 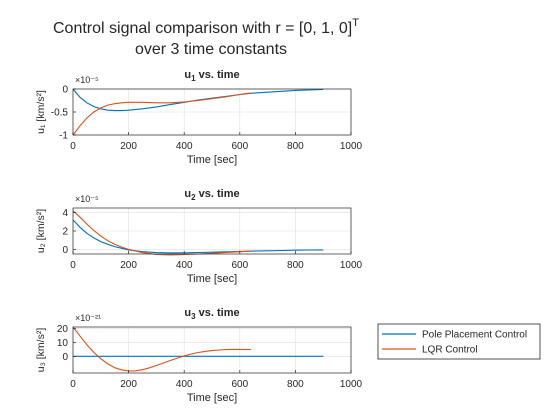 What do you see at coordinates (73, 265) in the screenshot?
I see `subplot2-x-tick-label: 0` at bounding box center [73, 265].